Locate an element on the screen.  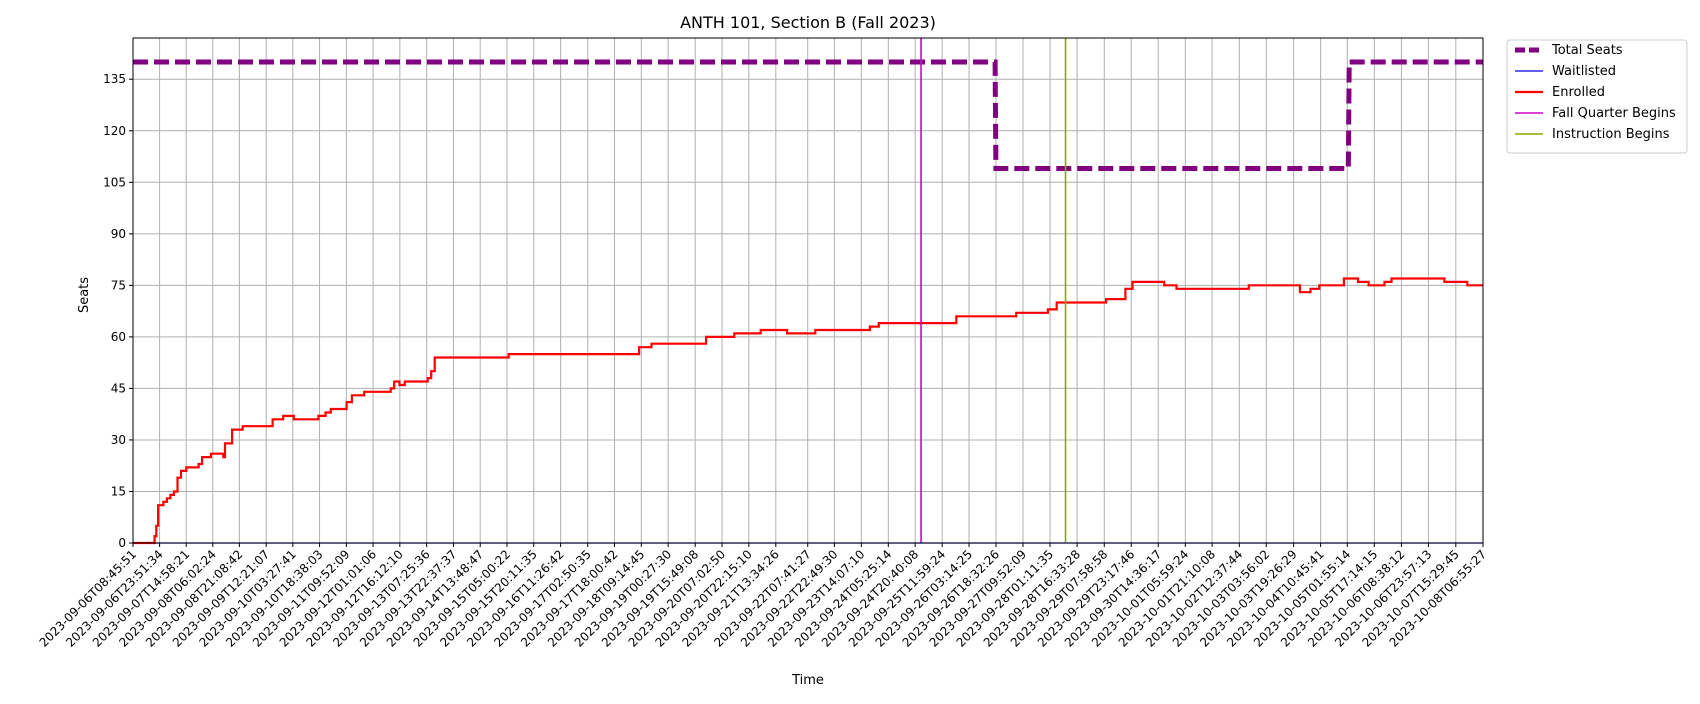
legend-label: Enrolled is located at coordinates (1578, 92).